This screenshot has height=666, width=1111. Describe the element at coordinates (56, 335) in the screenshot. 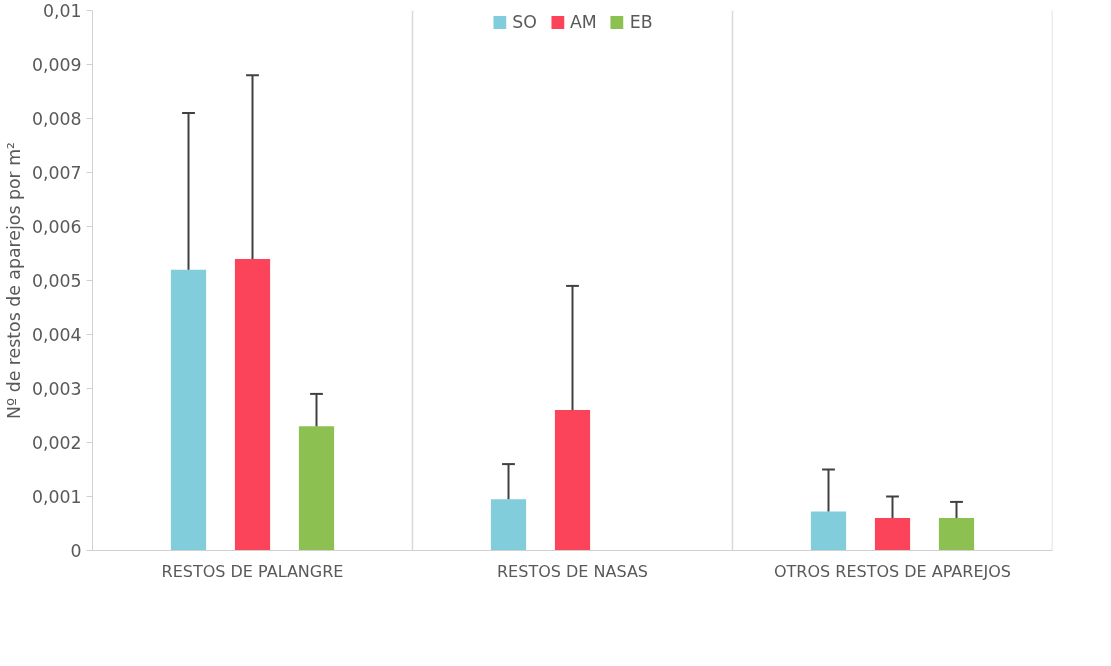

I see `y-tick-label: 0,004` at that location.